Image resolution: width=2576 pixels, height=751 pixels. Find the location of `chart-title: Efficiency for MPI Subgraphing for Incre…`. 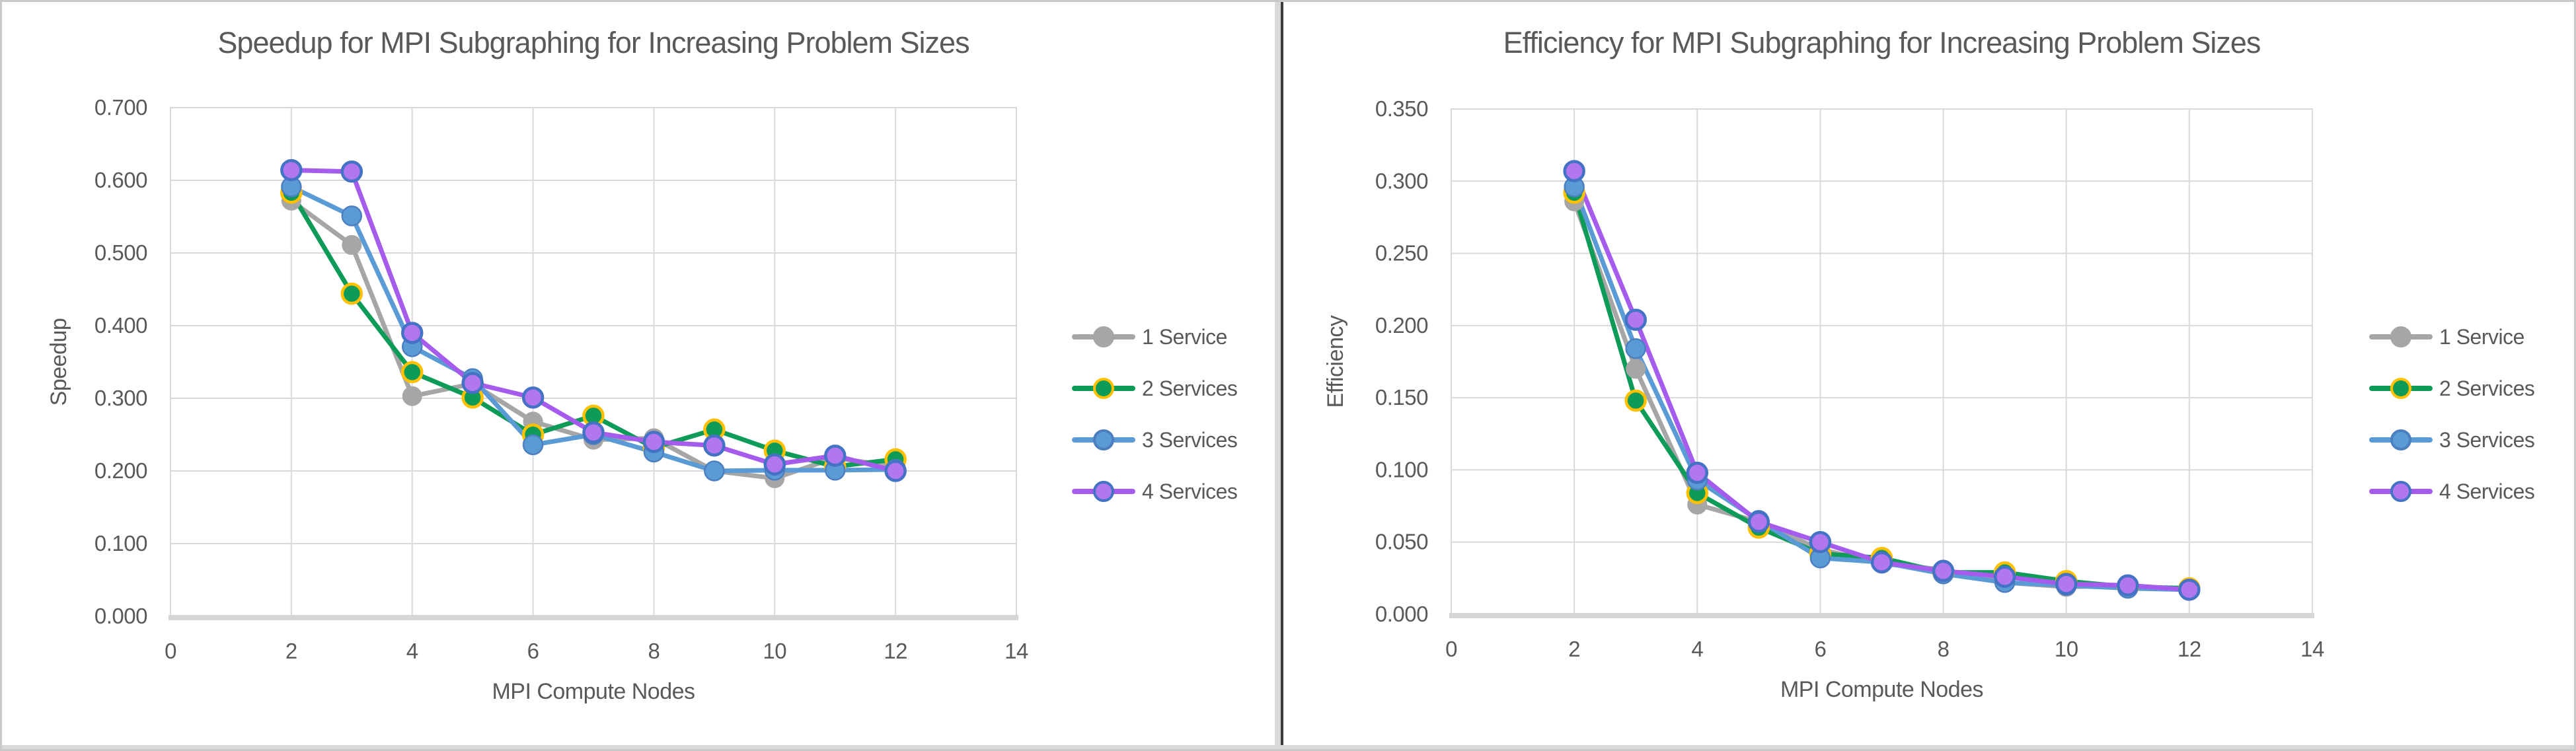

chart-title: Efficiency for MPI Subgraphing for Incre… is located at coordinates (1882, 42).